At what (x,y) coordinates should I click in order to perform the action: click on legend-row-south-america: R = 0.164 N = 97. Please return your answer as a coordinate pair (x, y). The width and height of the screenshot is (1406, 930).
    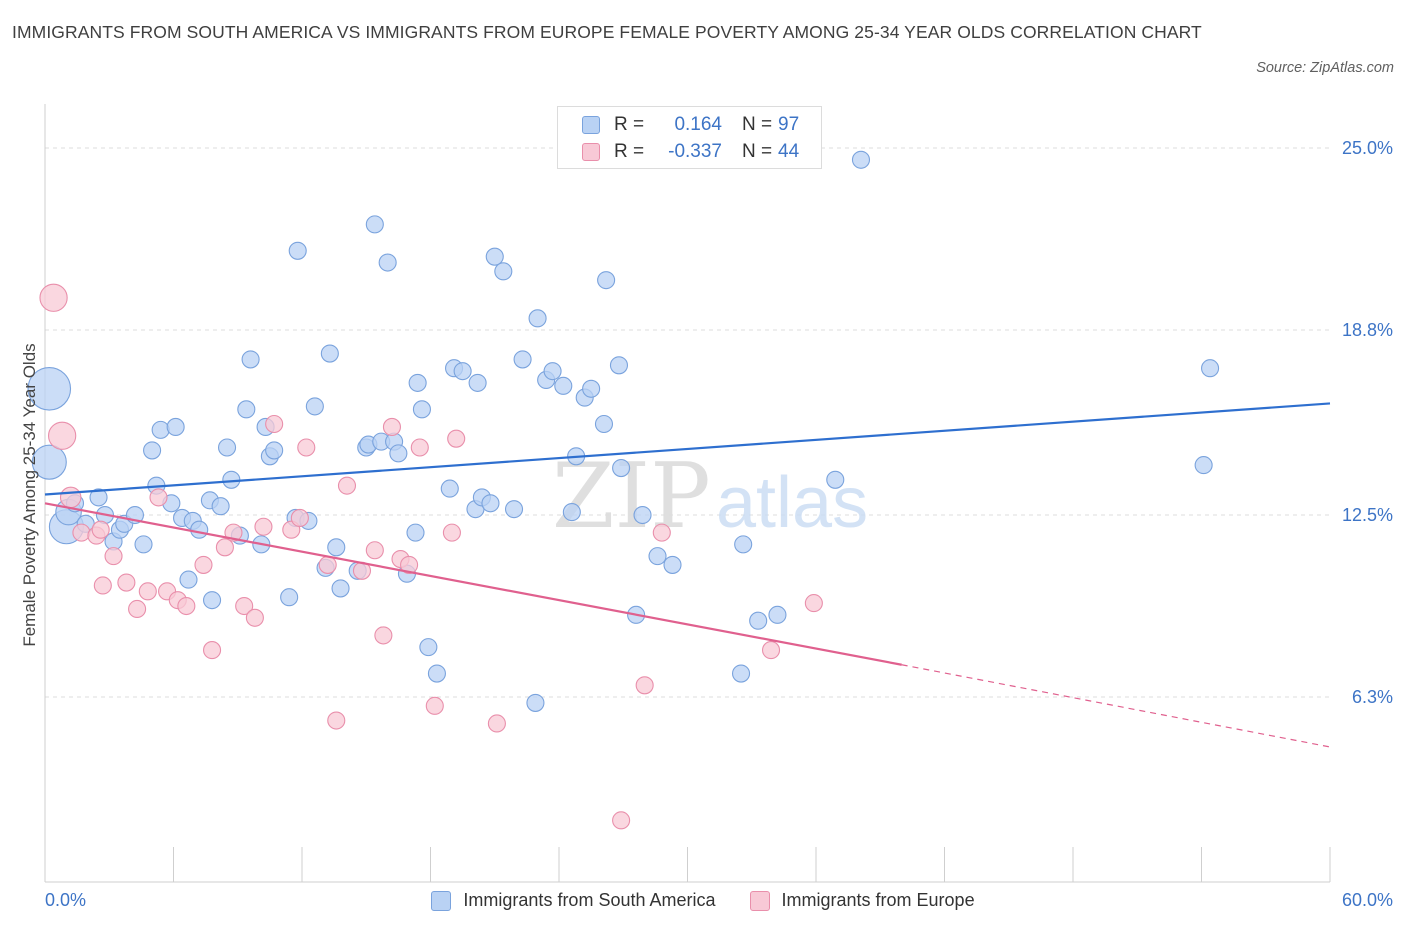
    Looking at the image, I should click on (690, 125).